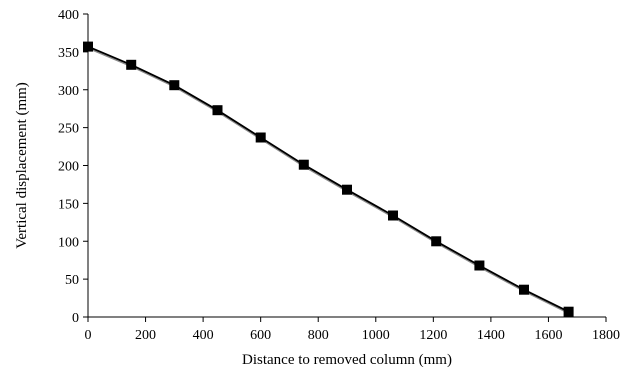 This screenshot has height=376, width=642. Describe the element at coordinates (548, 335) in the screenshot. I see `x-tick-label: 1600` at that location.